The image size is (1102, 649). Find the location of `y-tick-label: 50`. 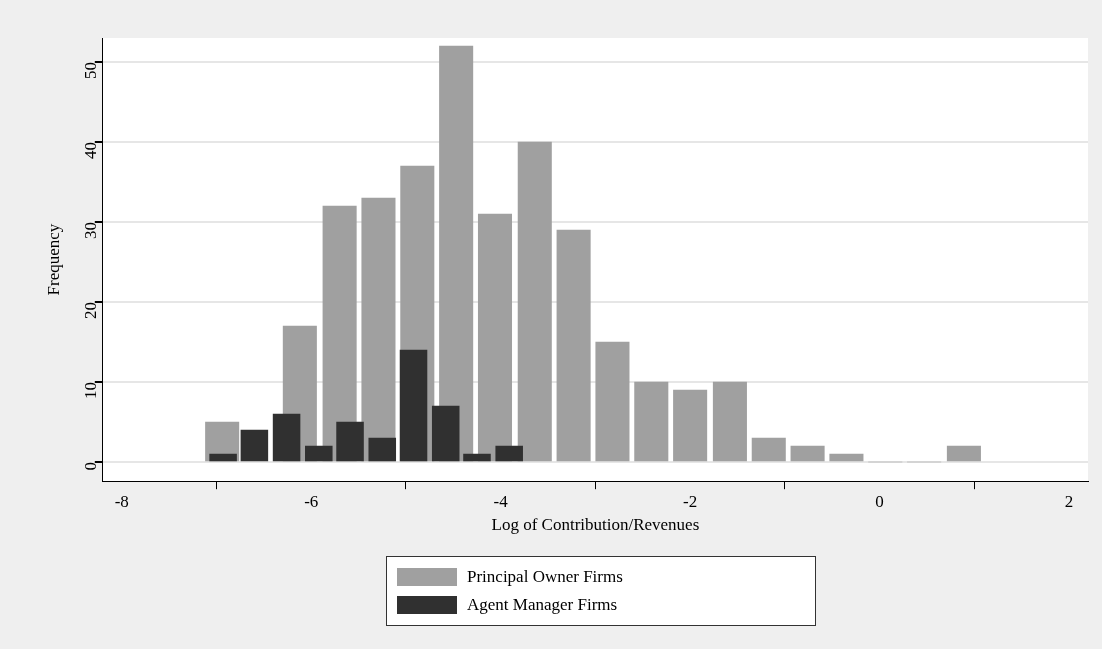

y-tick-label: 50 is located at coordinates (91, 70).